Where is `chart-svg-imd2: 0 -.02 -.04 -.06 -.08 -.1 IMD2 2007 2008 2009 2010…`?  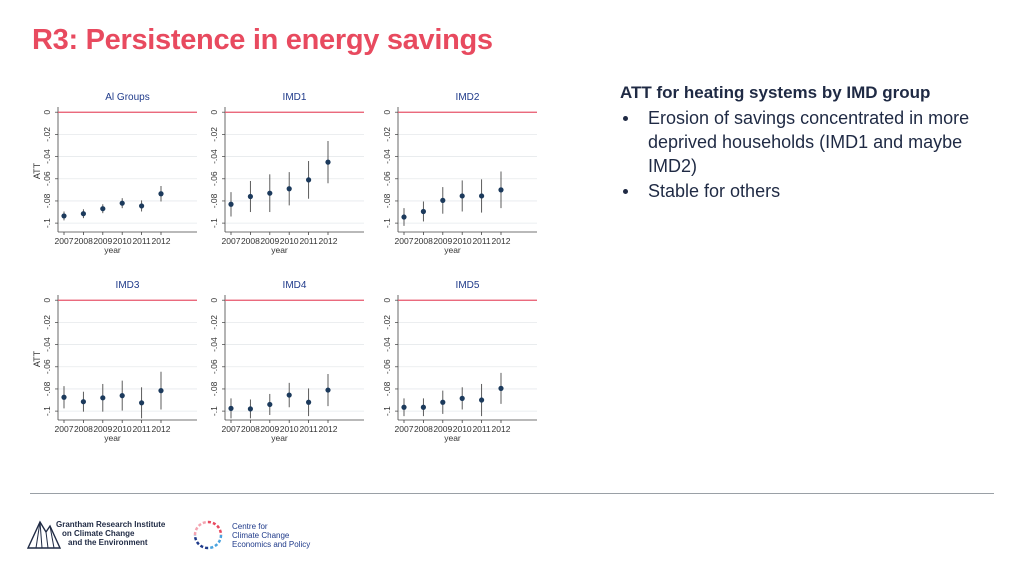
chart-svg-imd2: 0 -.02 -.04 -.06 -.08 -.1 IMD2 2007 2008 2009 2010… is located at coordinates (459, 173).